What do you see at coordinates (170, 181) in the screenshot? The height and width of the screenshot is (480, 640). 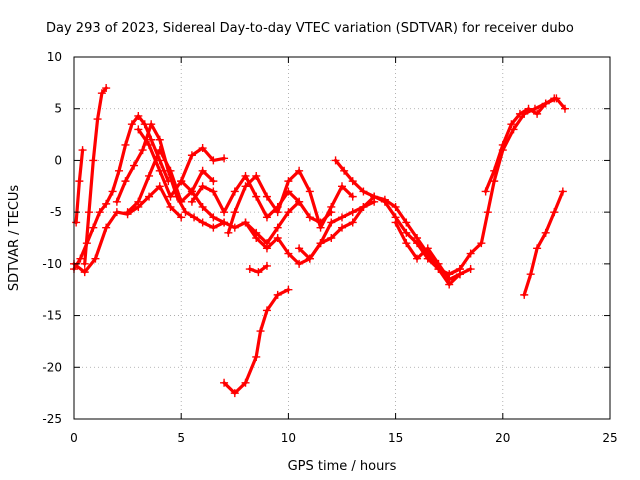 I see `series-track-f` at bounding box center [170, 181].